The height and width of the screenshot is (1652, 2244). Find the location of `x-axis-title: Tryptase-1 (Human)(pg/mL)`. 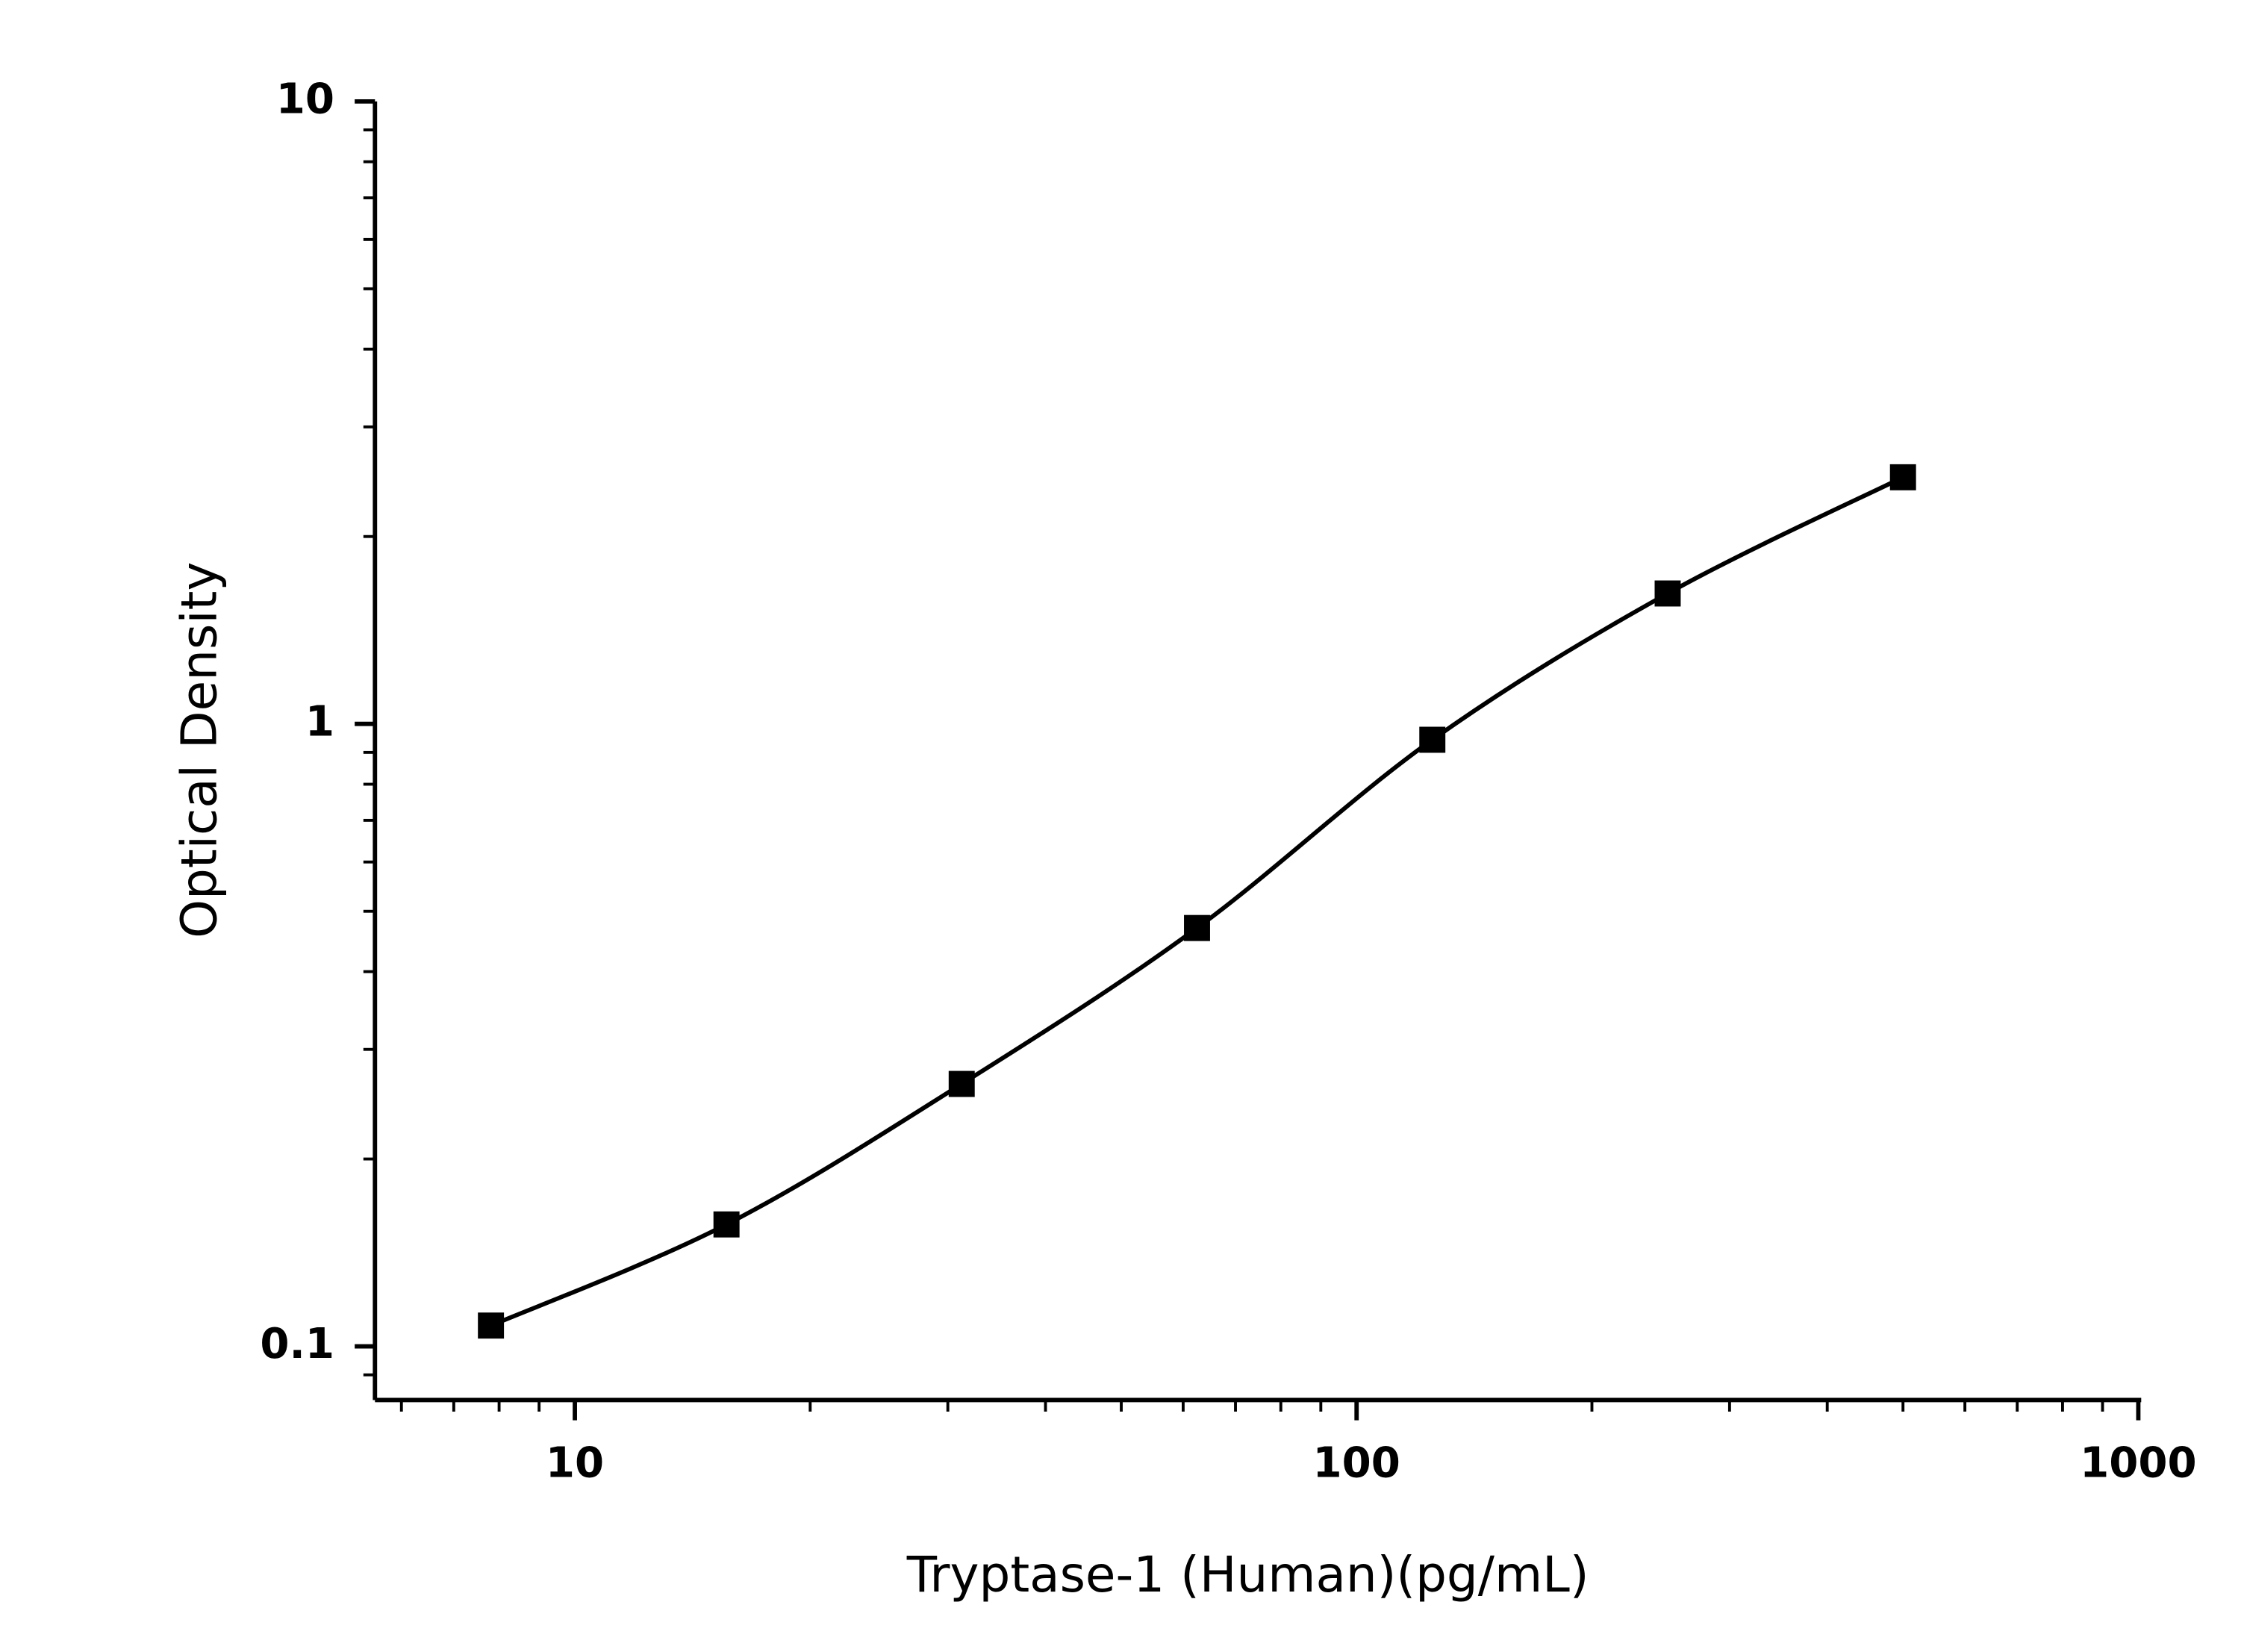

x-axis-title: Tryptase-1 (Human)(pg/mL) is located at coordinates (1247, 1575).